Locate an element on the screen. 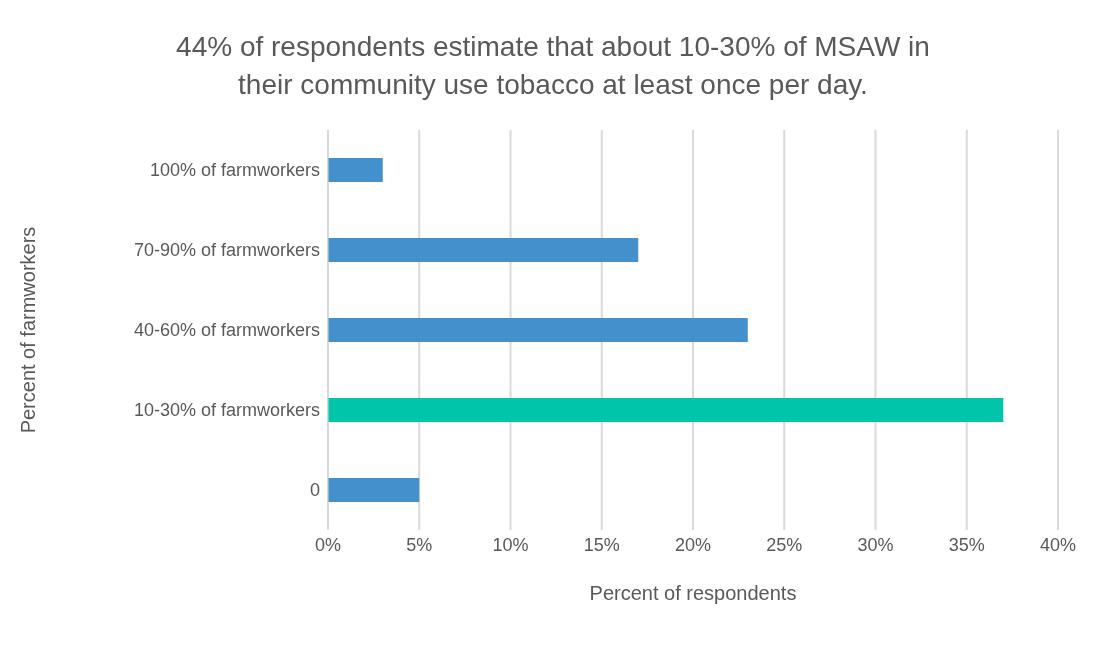  y-tick-label: 70-90% of farmworkers is located at coordinates (226, 249).